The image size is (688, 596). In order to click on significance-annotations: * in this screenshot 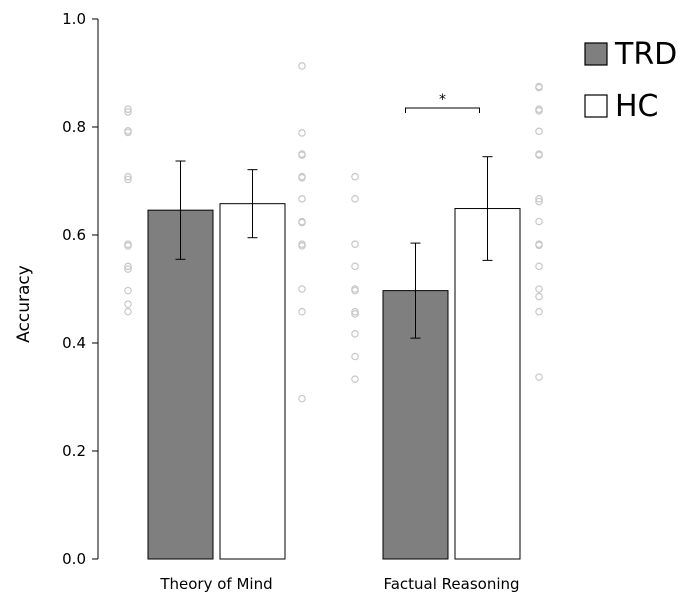, I will do `click(443, 102)`.